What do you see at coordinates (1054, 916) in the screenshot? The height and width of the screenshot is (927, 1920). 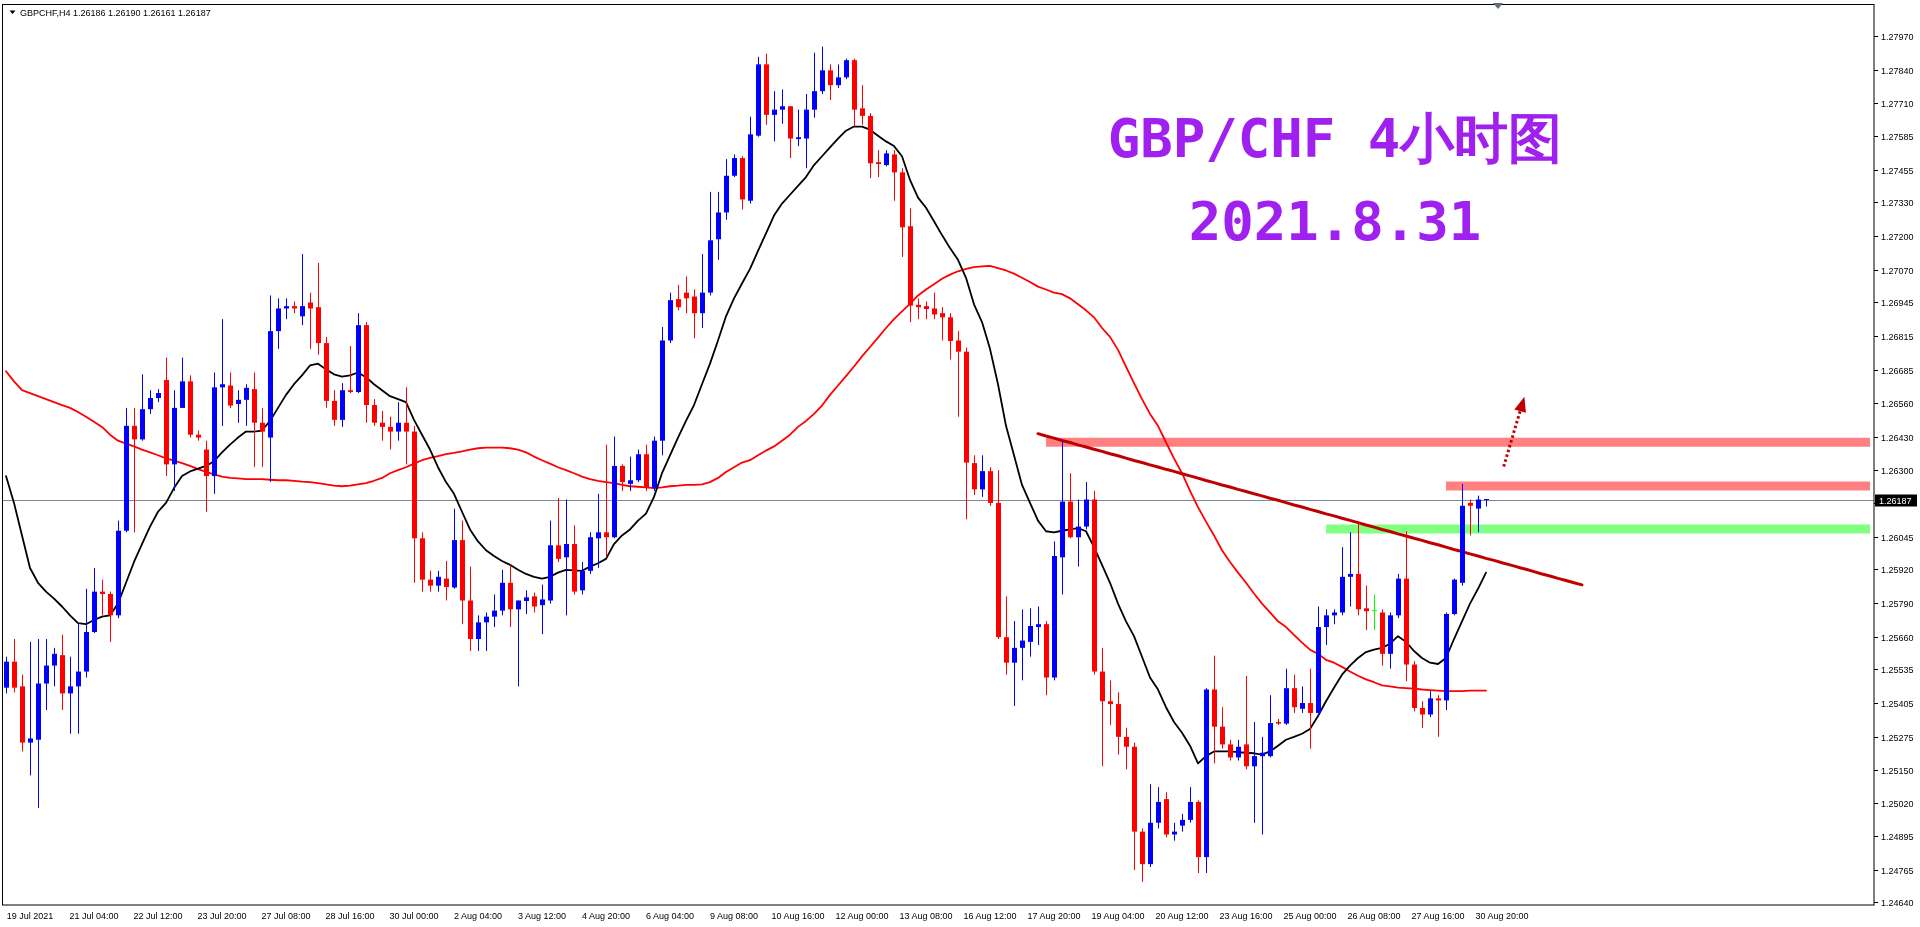 I see `x-tick-label: 17 Aug 20:00` at bounding box center [1054, 916].